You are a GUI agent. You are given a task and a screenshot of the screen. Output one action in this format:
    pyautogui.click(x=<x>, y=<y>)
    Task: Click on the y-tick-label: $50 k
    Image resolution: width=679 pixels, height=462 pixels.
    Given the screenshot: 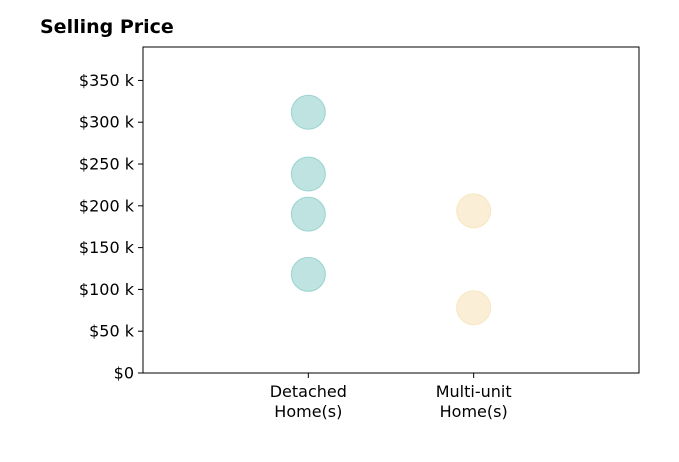 What is the action you would take?
    pyautogui.click(x=112, y=331)
    